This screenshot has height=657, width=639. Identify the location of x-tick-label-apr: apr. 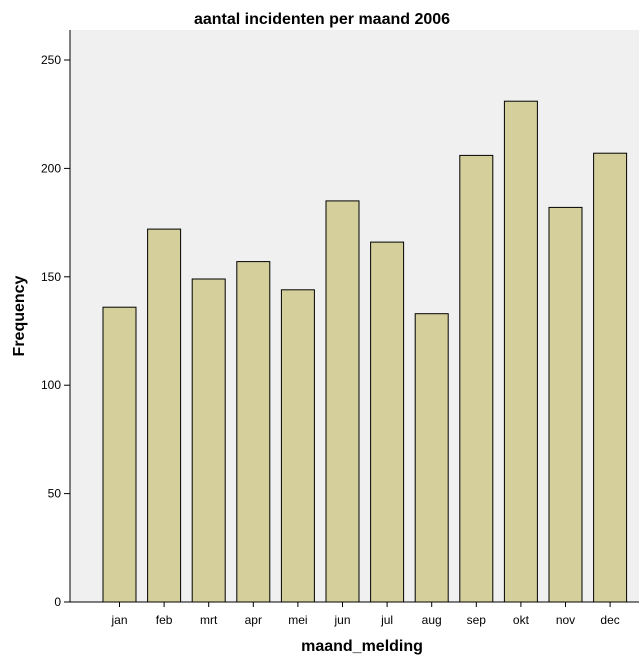
(253, 620).